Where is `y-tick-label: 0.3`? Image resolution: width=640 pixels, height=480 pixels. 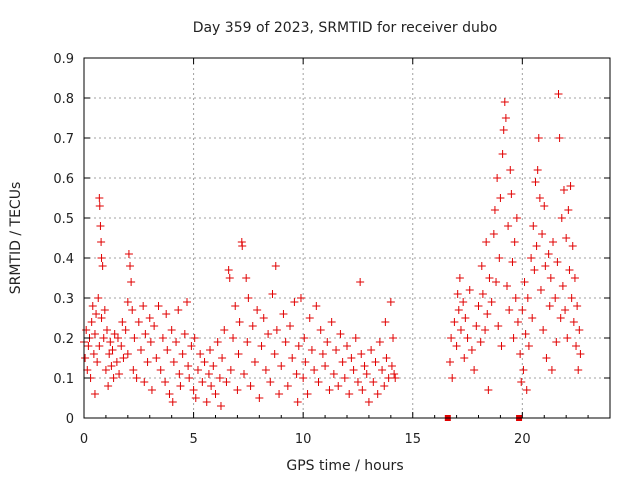
y-tick-label: 0.3 is located at coordinates (63, 299).